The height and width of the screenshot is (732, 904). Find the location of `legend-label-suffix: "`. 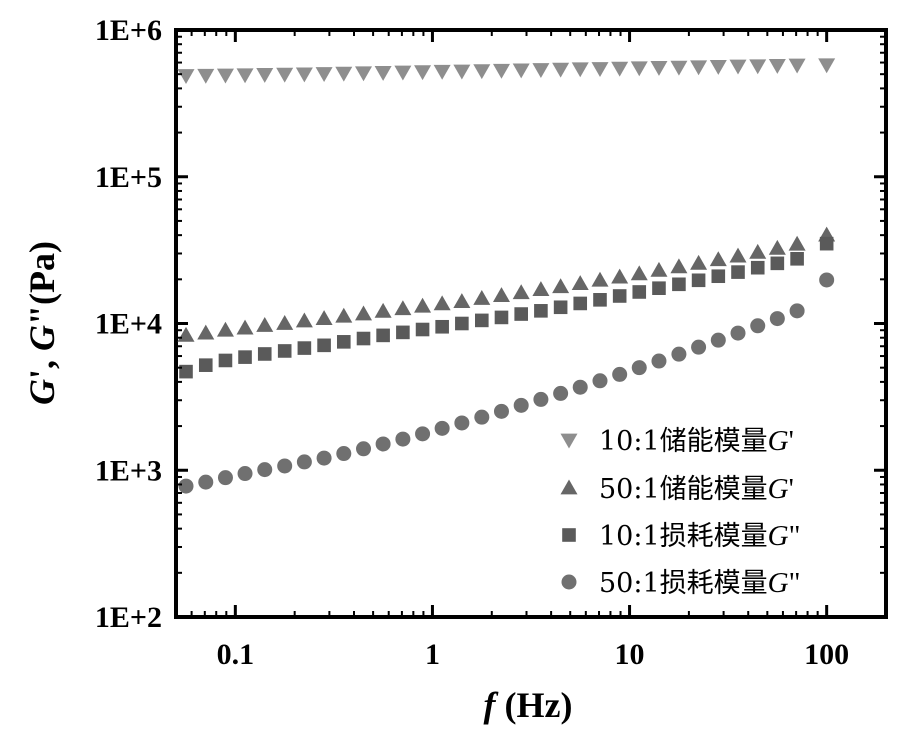

legend-label-suffix: " is located at coordinates (795, 583).